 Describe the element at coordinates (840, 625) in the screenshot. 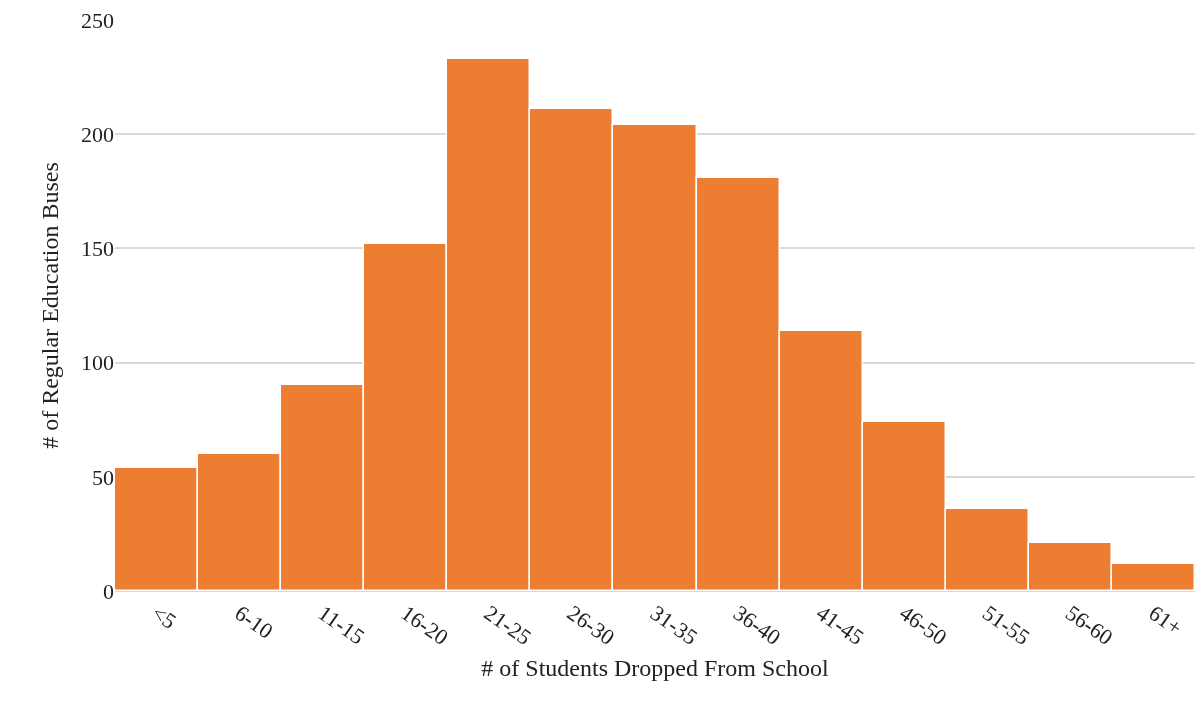

I see `x-tick-label: 41-45` at that location.